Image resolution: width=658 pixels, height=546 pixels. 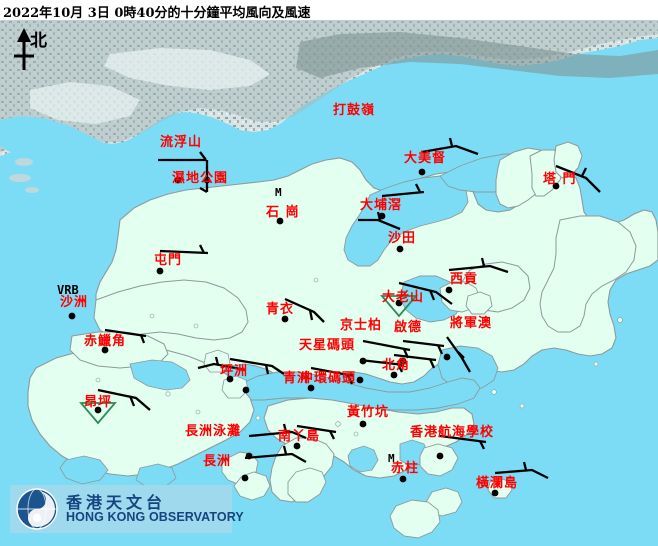 I want to click on station-label-cheung-chau-beach: 長洲泳灘, so click(x=213, y=431).